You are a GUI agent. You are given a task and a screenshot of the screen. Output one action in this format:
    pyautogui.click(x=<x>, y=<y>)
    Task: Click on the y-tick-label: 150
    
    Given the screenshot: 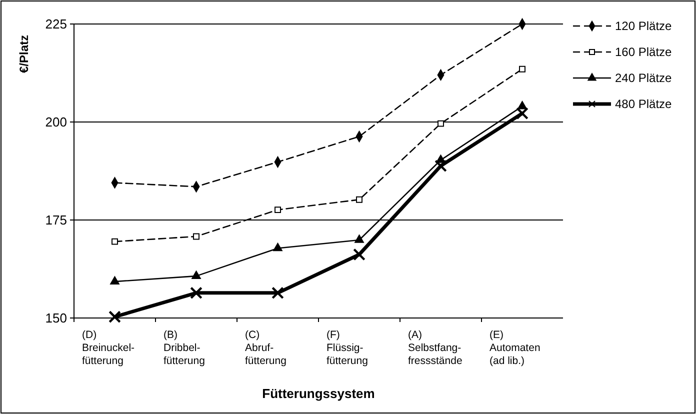 What is the action you would take?
    pyautogui.click(x=56, y=318)
    